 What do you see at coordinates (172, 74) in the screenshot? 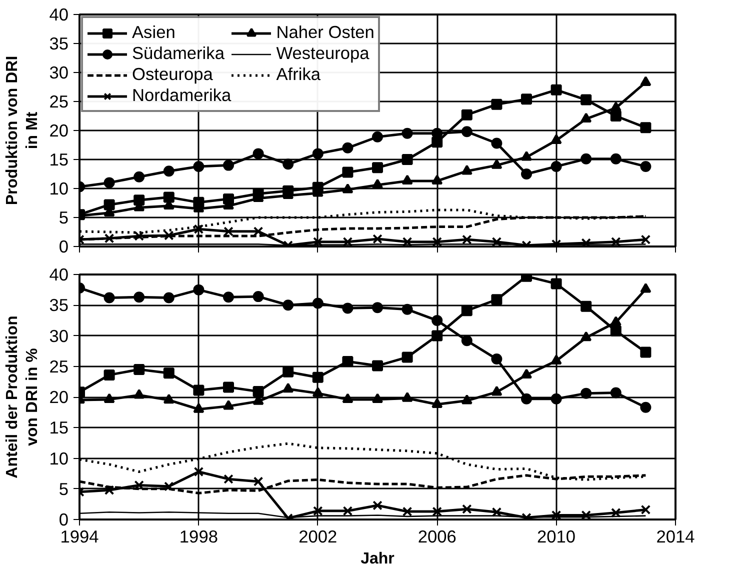
I see `legend-label: Osteuropa` at bounding box center [172, 74].